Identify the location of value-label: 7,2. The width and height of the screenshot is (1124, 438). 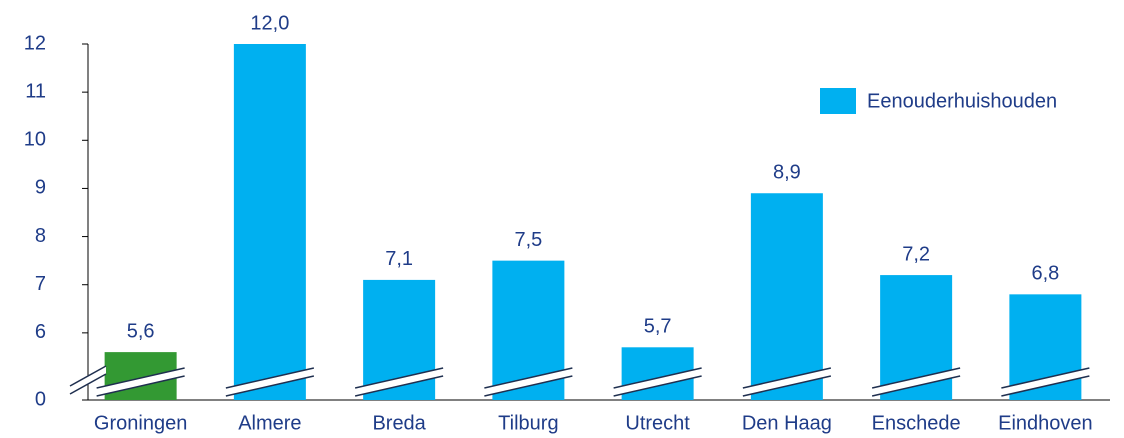
(916, 254).